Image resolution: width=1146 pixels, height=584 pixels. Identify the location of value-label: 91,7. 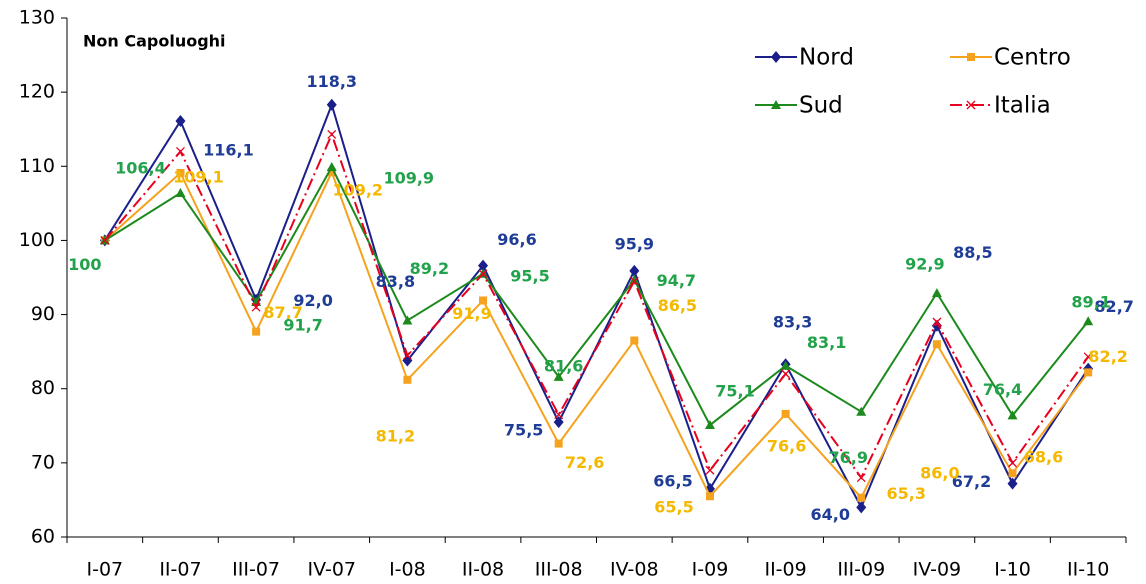
(302, 324).